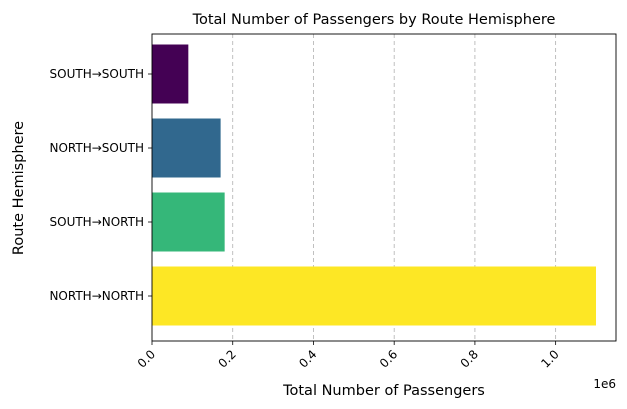 Image resolution: width=627 pixels, height=409 pixels. What do you see at coordinates (549, 358) in the screenshot?
I see `x-tick-label: 1.0` at bounding box center [549, 358].